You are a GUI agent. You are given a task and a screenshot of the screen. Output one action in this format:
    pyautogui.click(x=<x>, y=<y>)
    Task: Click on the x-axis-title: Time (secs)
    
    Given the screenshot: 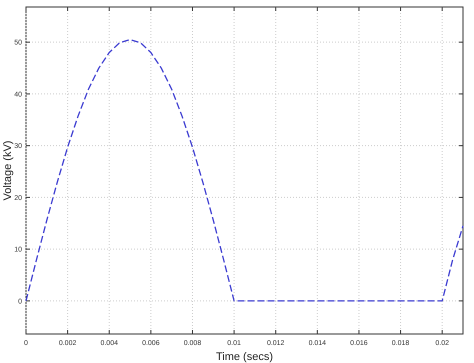 What is the action you would take?
    pyautogui.click(x=245, y=357)
    